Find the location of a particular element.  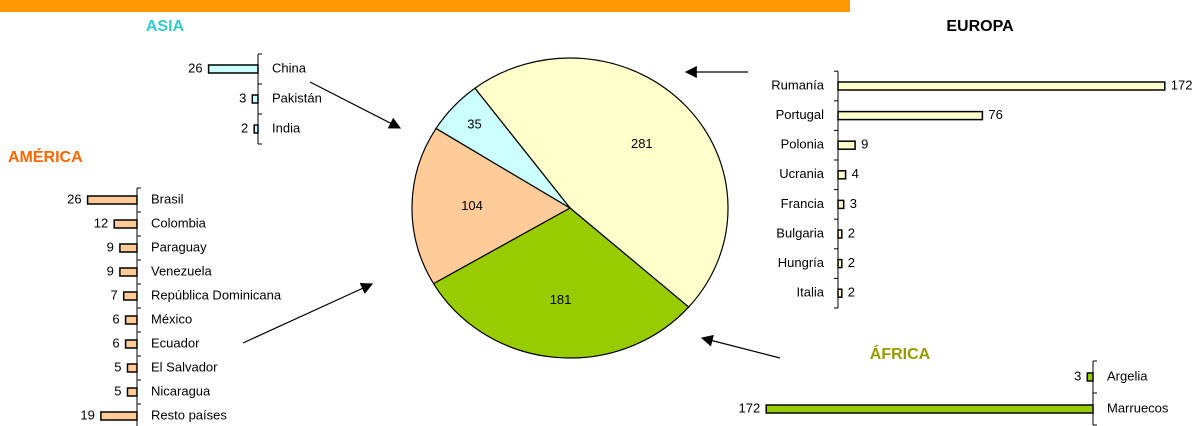

header-band is located at coordinates (425, 6).